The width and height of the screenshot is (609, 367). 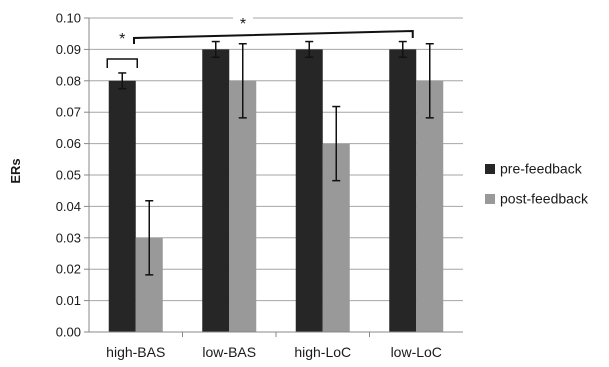 I want to click on y-tick-label: 0.01, so click(x=68, y=300).